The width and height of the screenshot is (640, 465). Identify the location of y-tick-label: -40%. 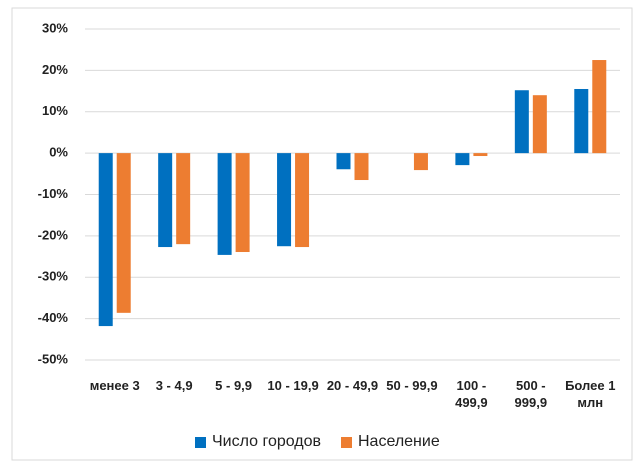
(53, 317).